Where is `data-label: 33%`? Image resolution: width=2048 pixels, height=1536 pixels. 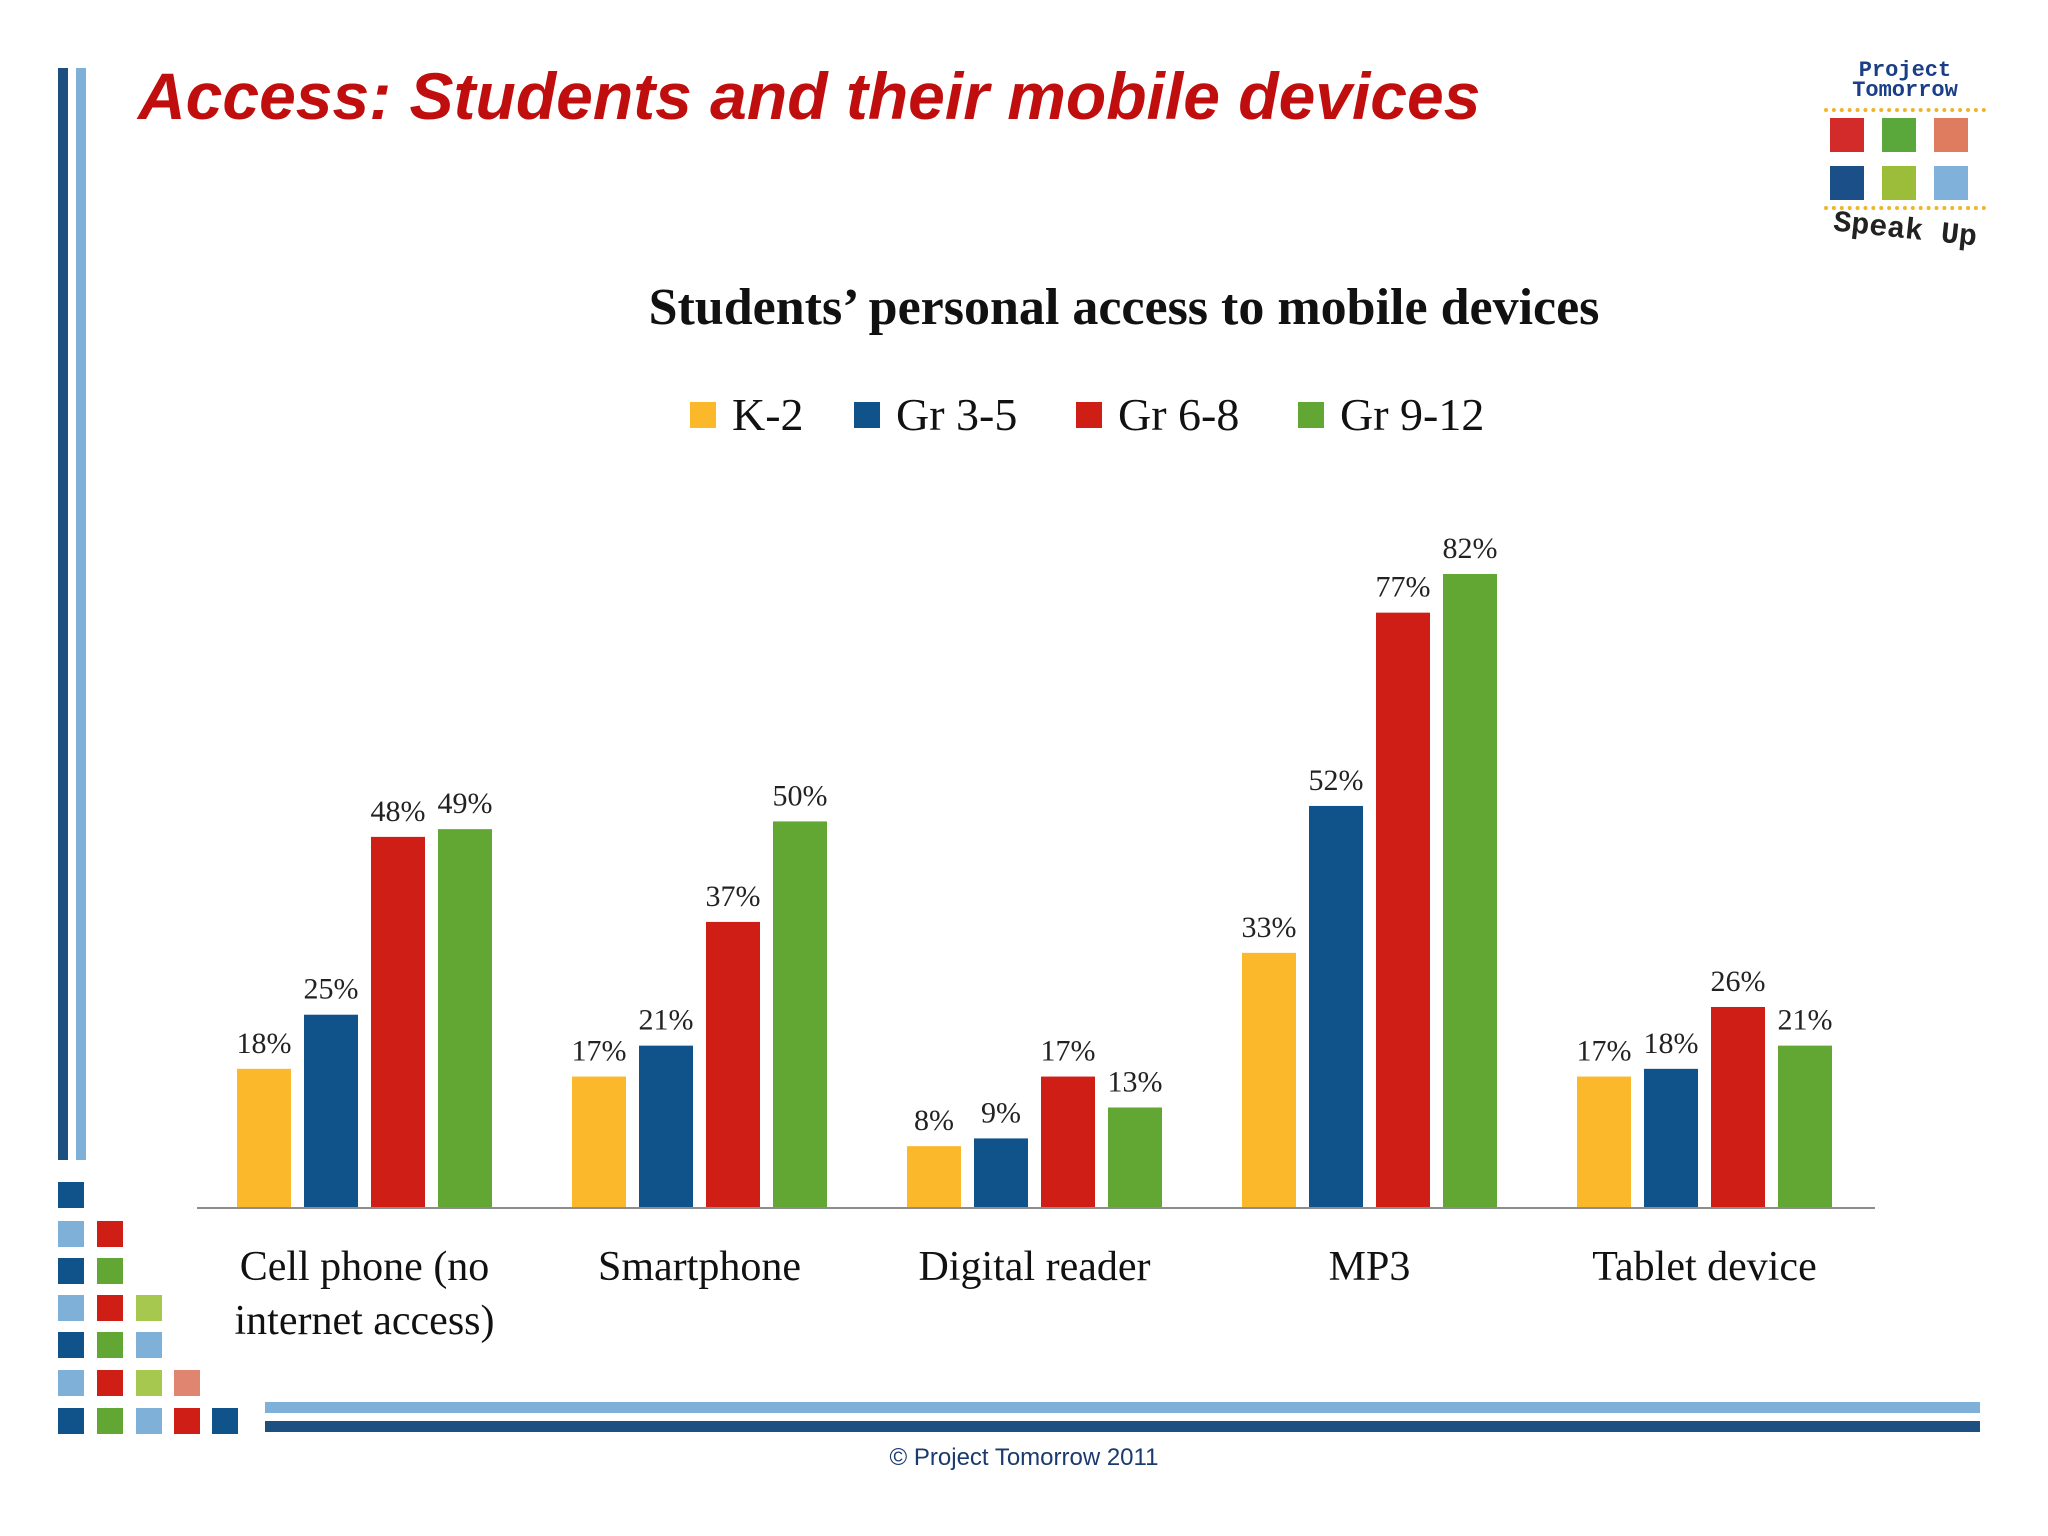
data-label: 33% is located at coordinates (1269, 927).